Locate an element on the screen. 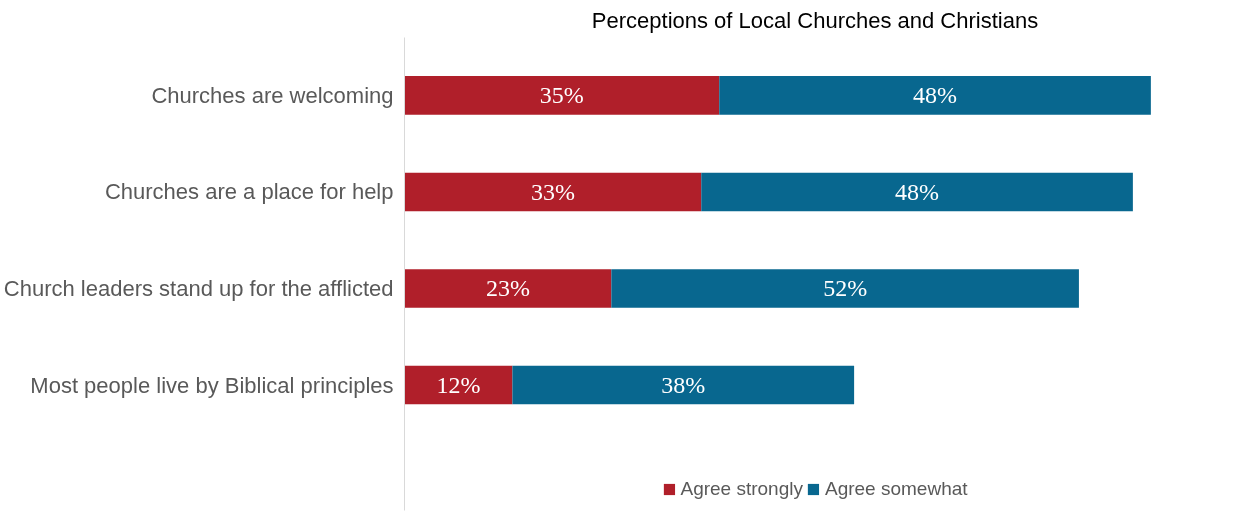 The image size is (1243, 527). data-label: 12% is located at coordinates (458, 385).